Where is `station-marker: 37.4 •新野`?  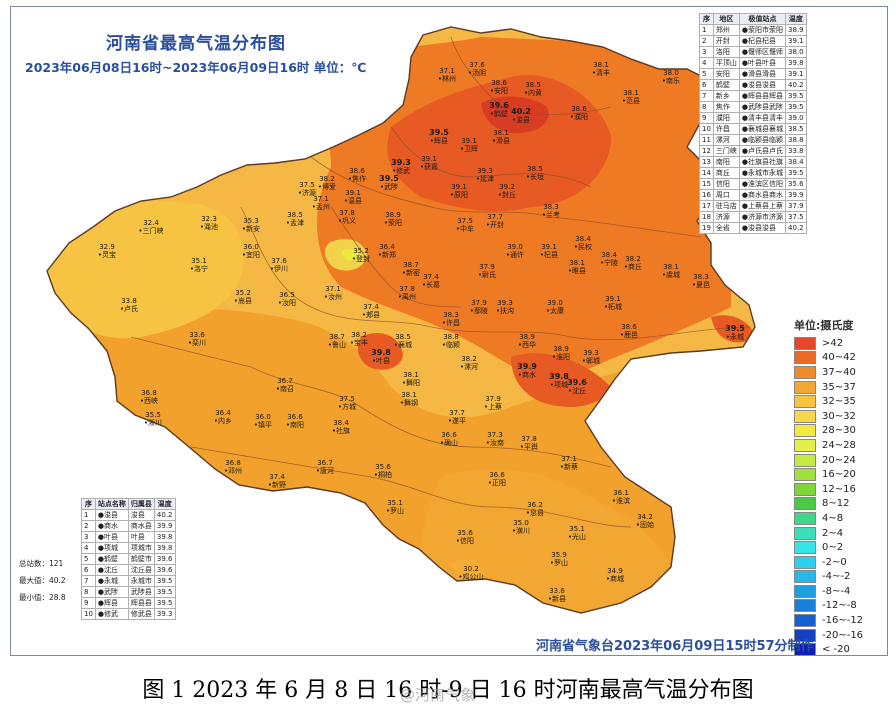 station-marker: 37.4 •新野 is located at coordinates (277, 481).